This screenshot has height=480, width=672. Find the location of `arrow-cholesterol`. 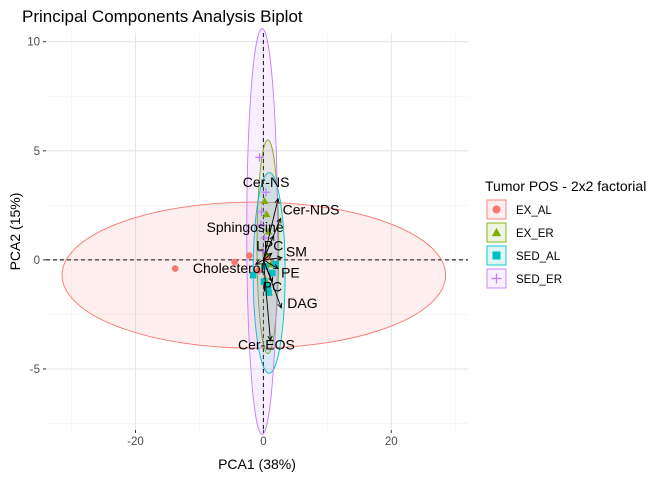

arrow-cholesterol is located at coordinates (259, 262).